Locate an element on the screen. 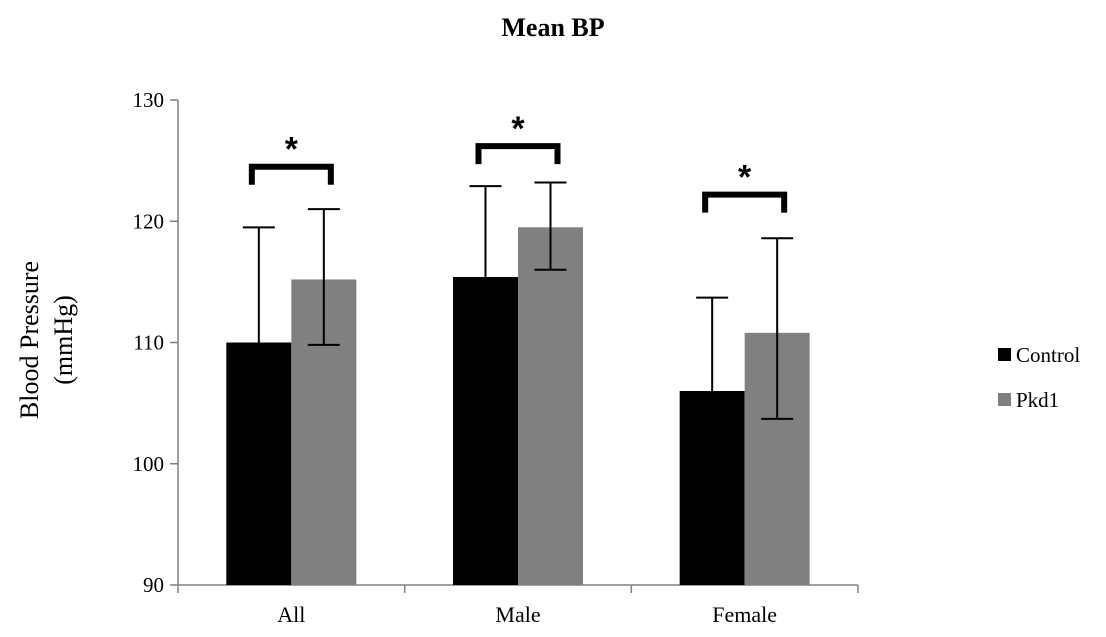  legend-swatch-control is located at coordinates (1004, 354).